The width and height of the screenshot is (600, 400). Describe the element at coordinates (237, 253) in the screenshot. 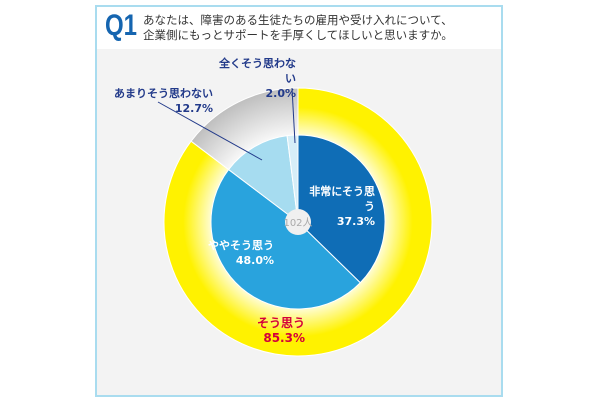

I see `label-somewhat-agree: ややそう思う 48.0%` at that location.